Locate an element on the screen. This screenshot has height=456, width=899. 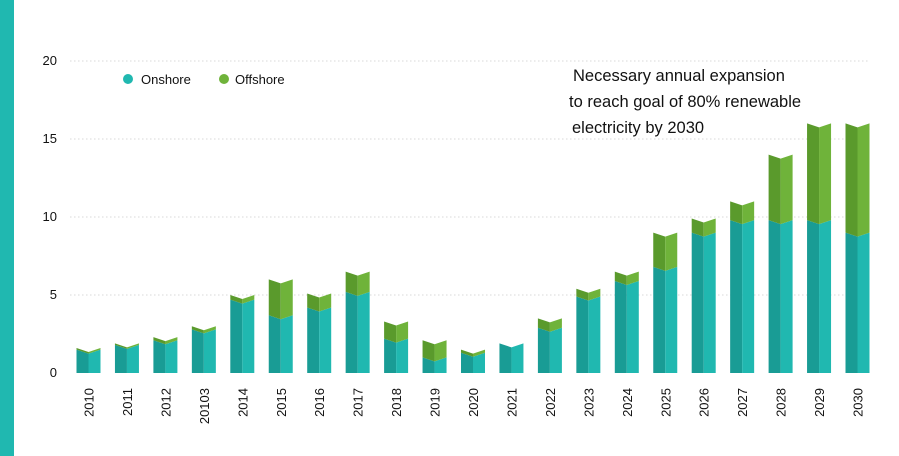
bar-2022 is located at coordinates (549, 345).